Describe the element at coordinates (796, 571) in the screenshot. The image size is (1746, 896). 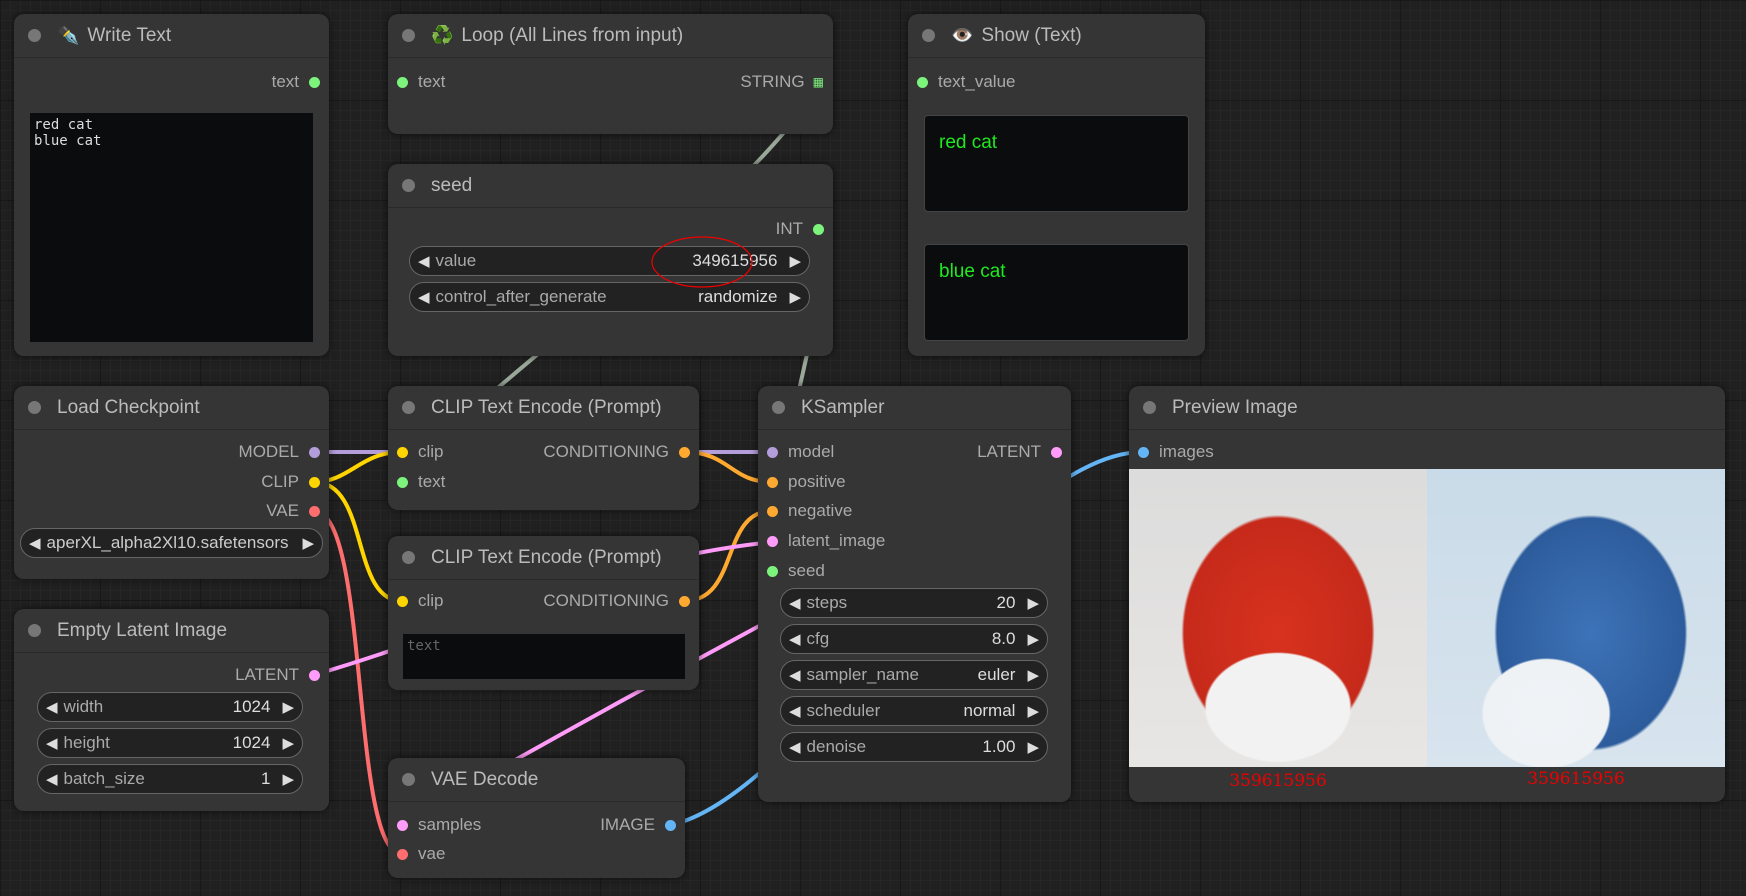
I see `input-seed: seed` at that location.